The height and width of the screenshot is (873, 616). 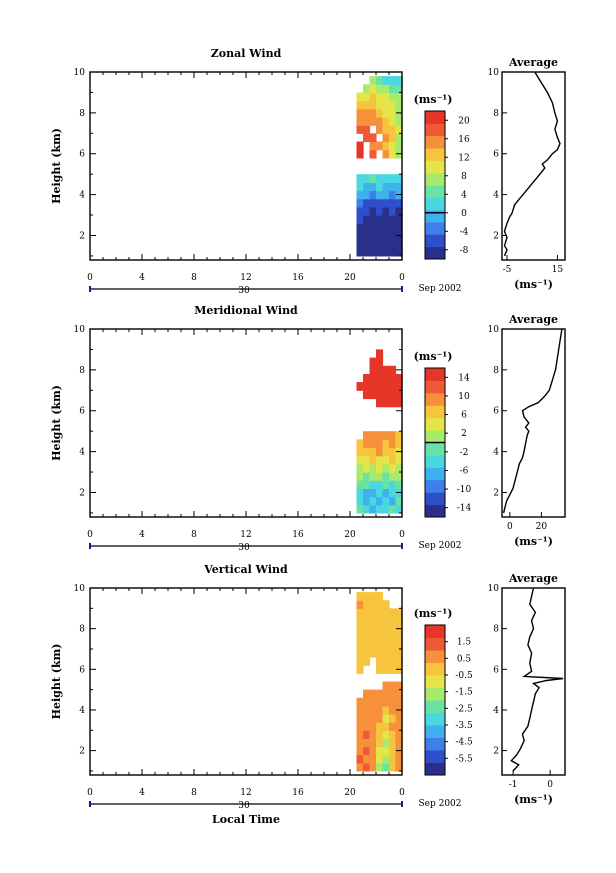 What do you see at coordinates (464, 743) in the screenshot?
I see `colorbar-tick-label: -4.5` at bounding box center [464, 743].